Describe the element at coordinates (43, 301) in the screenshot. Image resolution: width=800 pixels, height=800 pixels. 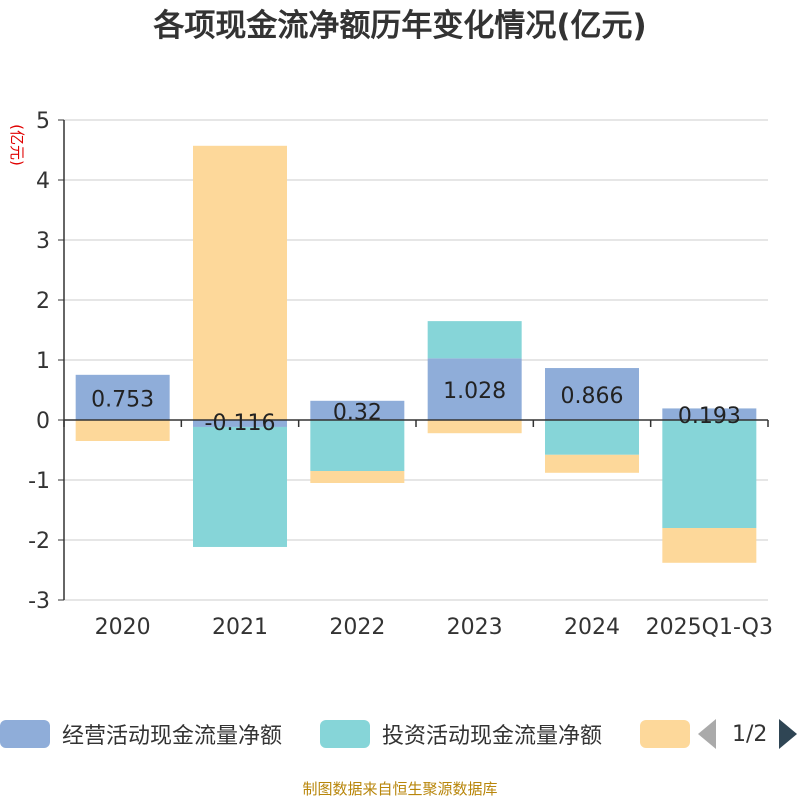
I see `y-tick-label: 2` at that location.